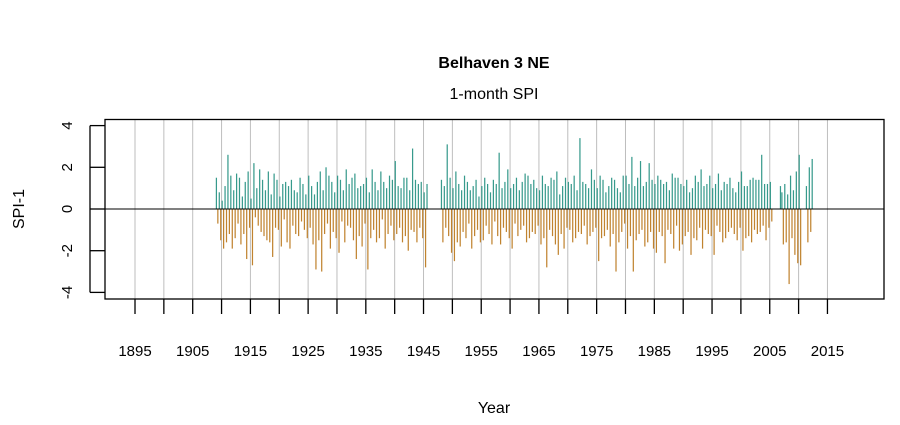 The width and height of the screenshot is (900, 425). I want to click on y-tick-label: -4, so click(67, 292).